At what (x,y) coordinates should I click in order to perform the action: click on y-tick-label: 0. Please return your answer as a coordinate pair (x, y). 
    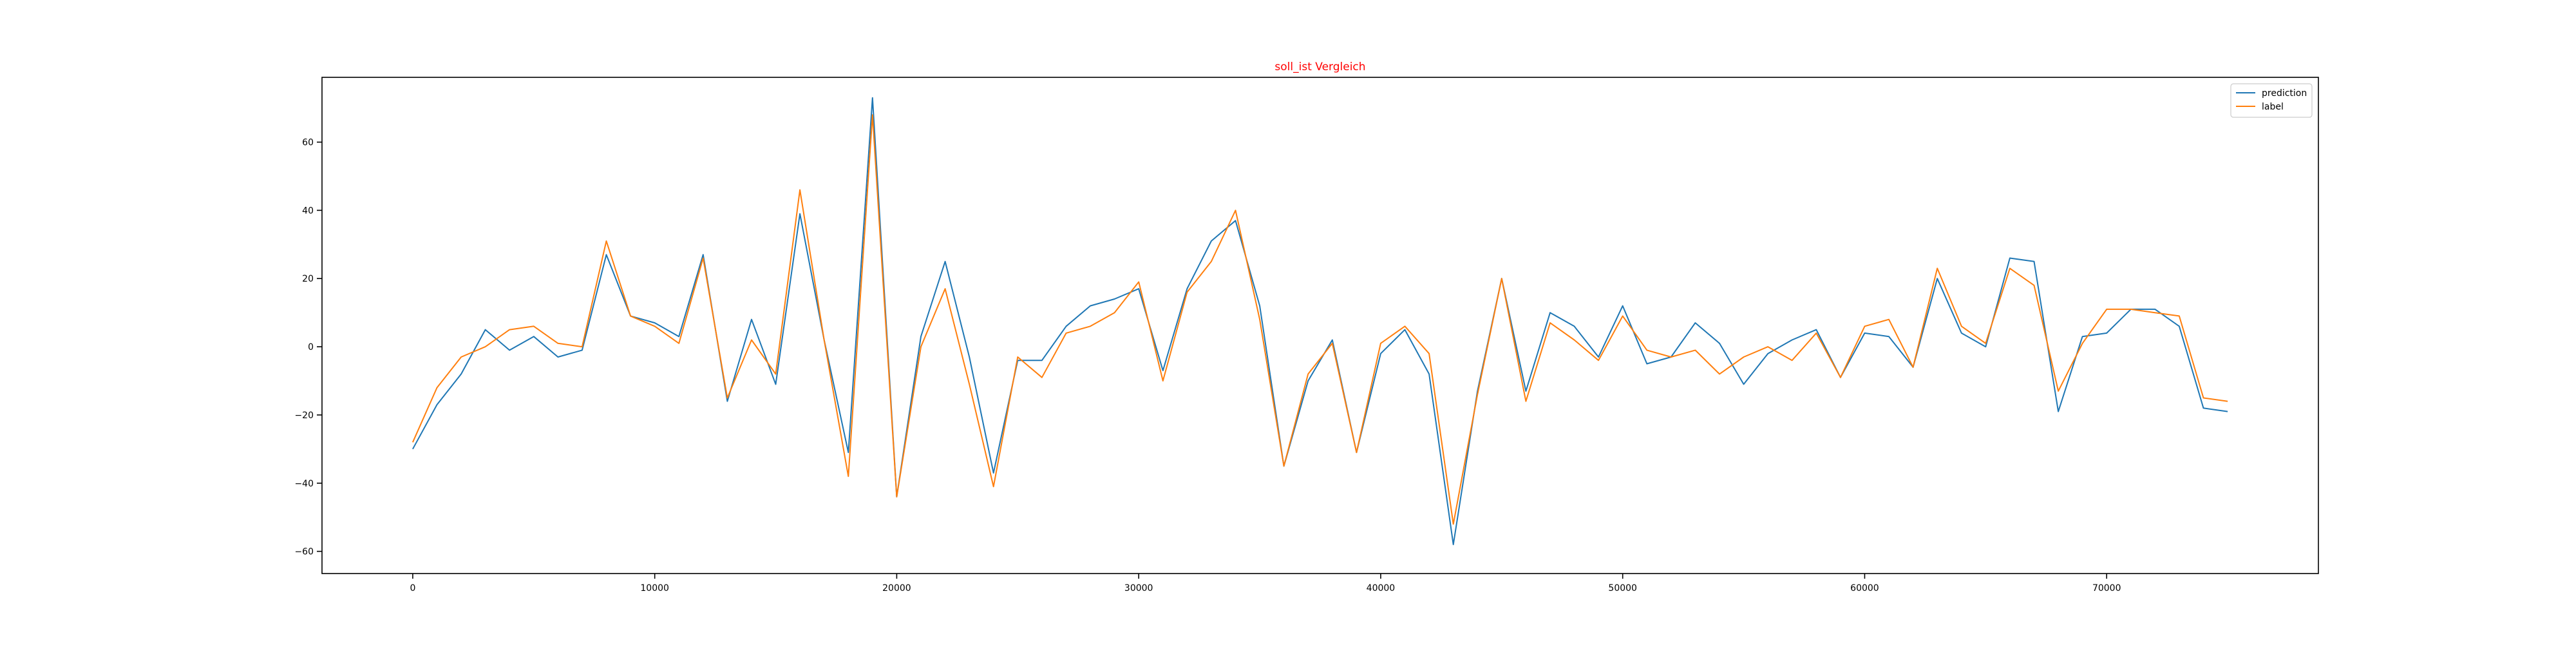
    Looking at the image, I should click on (311, 347).